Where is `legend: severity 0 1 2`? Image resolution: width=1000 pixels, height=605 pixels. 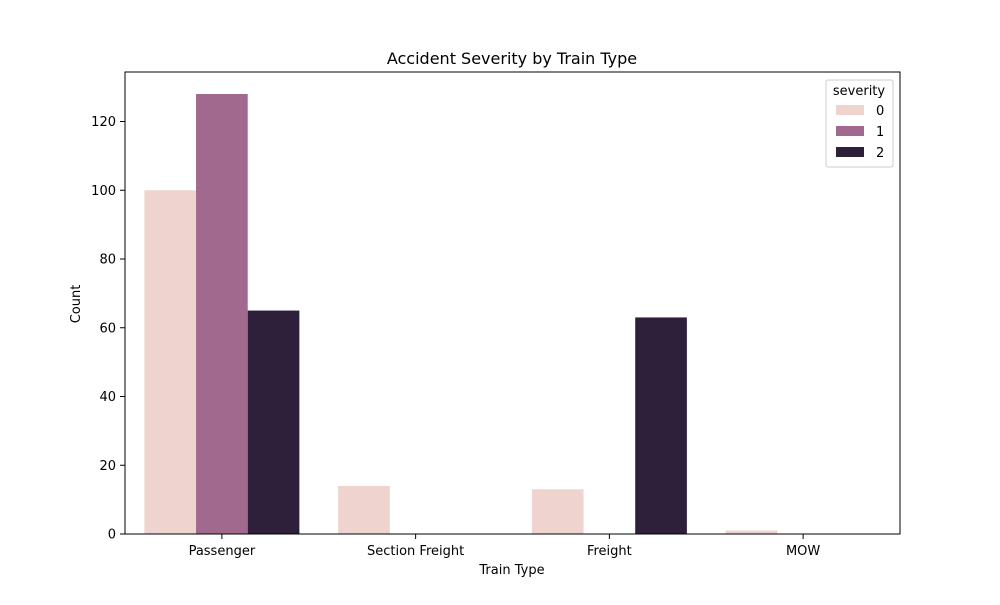 legend: severity 0 1 2 is located at coordinates (859, 123).